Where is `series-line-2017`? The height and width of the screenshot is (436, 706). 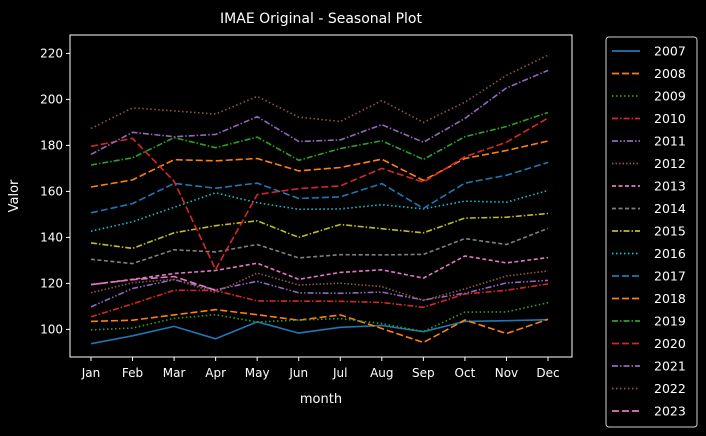 series-line-2017 is located at coordinates (319, 187).